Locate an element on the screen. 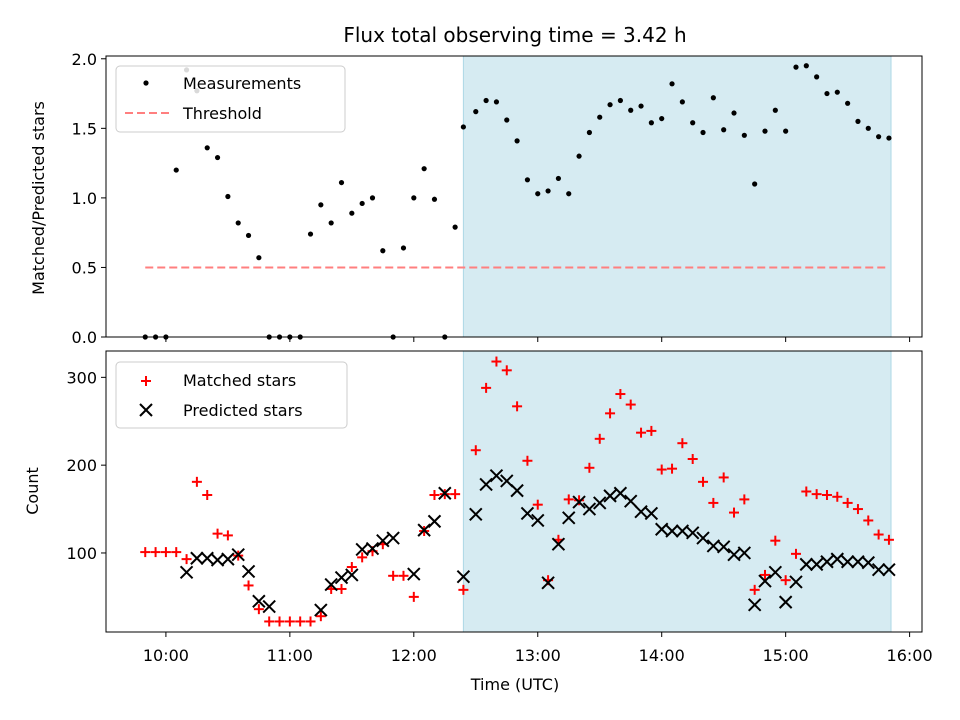 The width and height of the screenshot is (960, 720). ratio-y-axis: 0.0 0.5 1.0 1.5 2.0 is located at coordinates (89, 198).